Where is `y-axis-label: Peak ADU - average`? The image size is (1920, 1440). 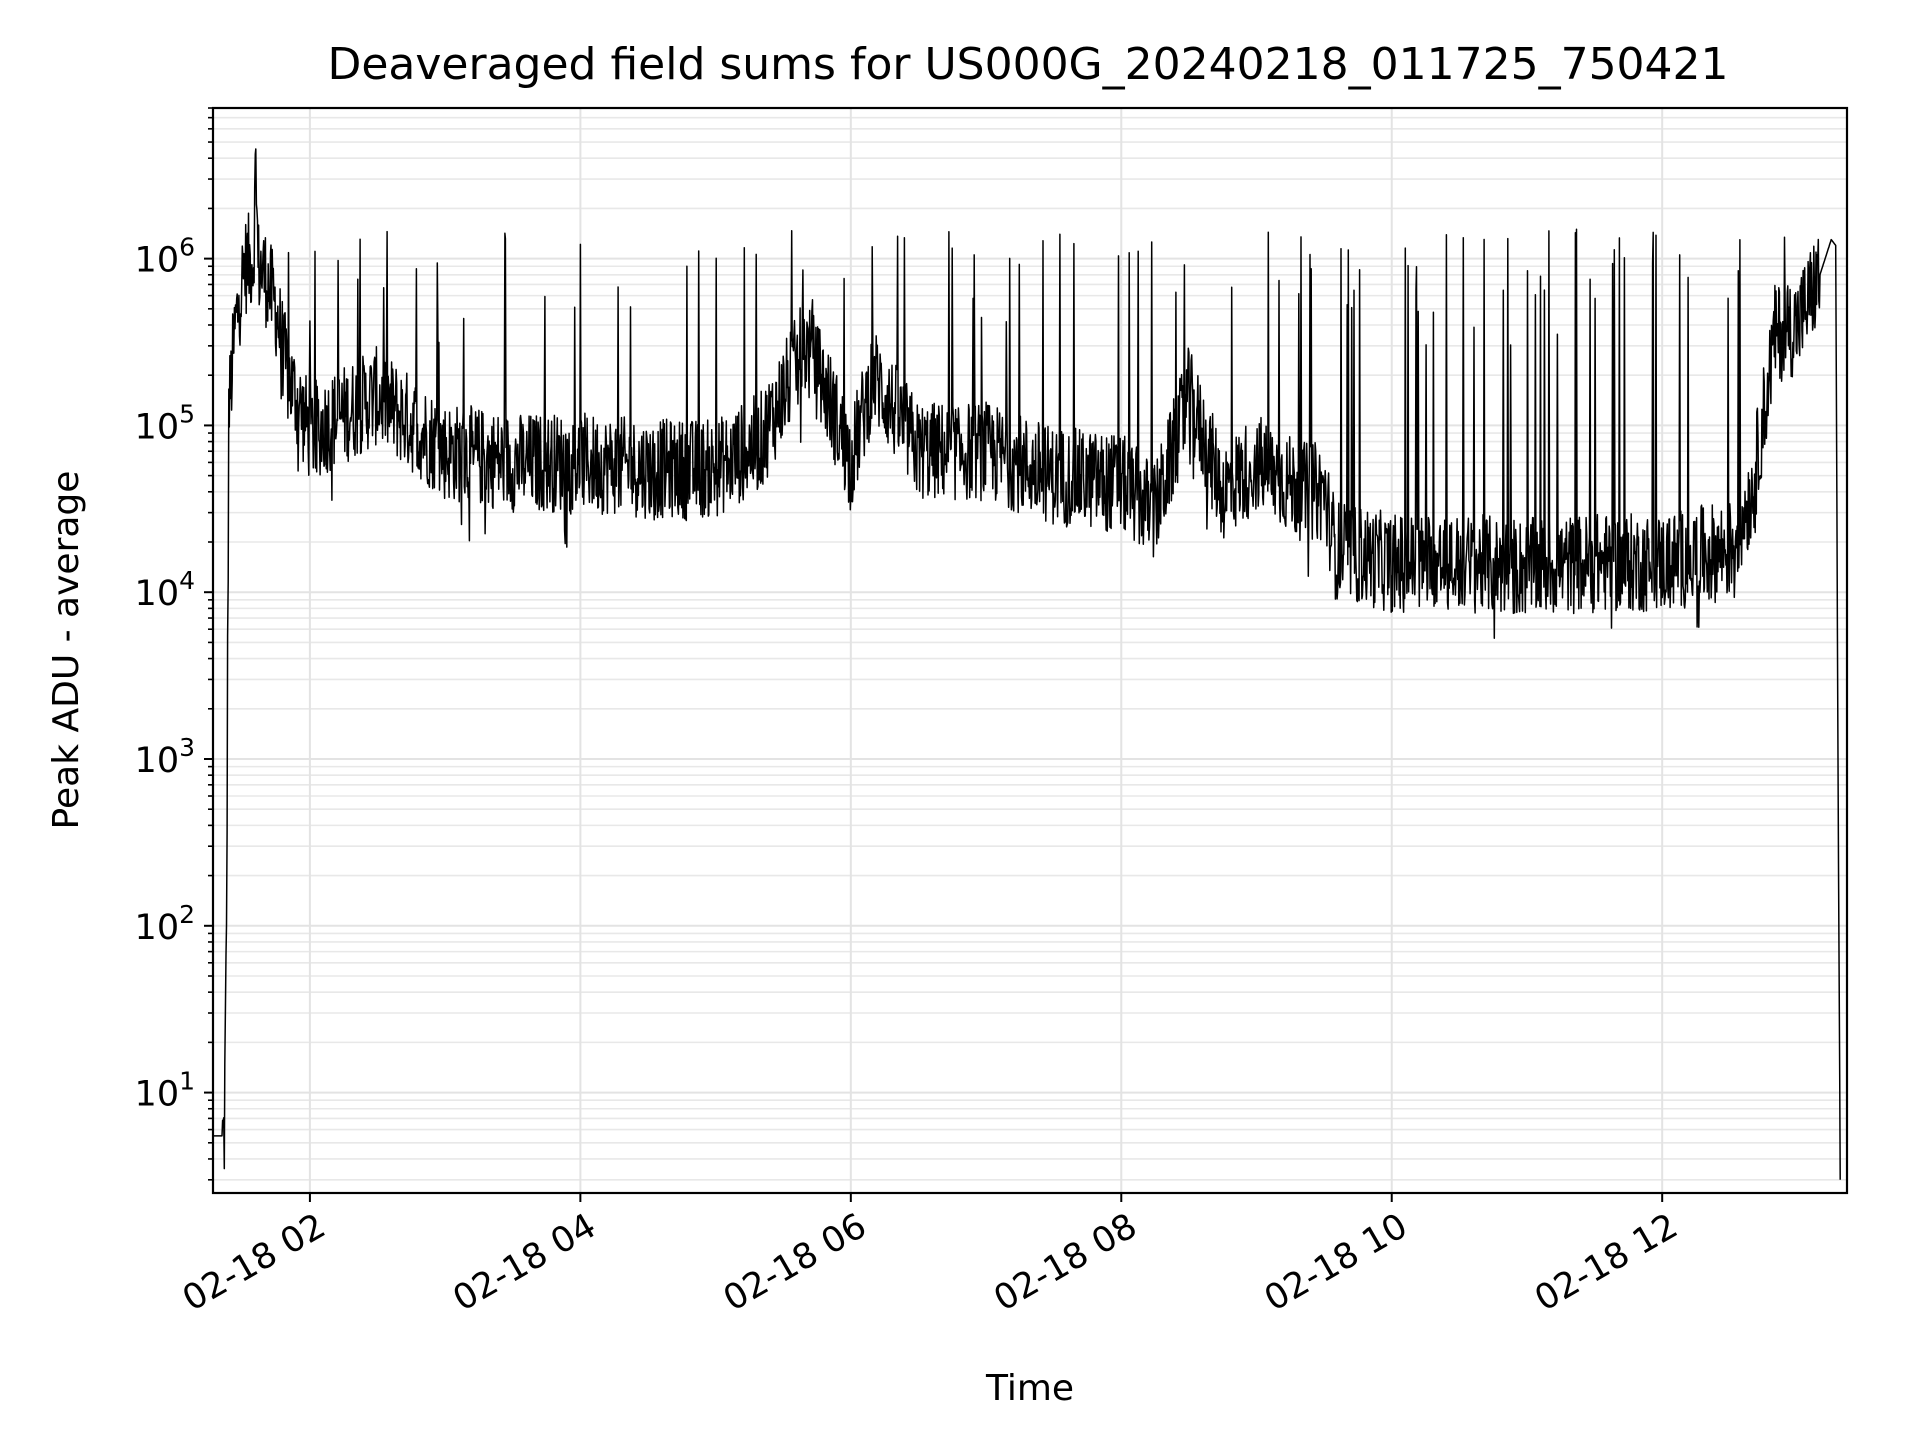 y-axis-label: Peak ADU - average is located at coordinates (66, 650).